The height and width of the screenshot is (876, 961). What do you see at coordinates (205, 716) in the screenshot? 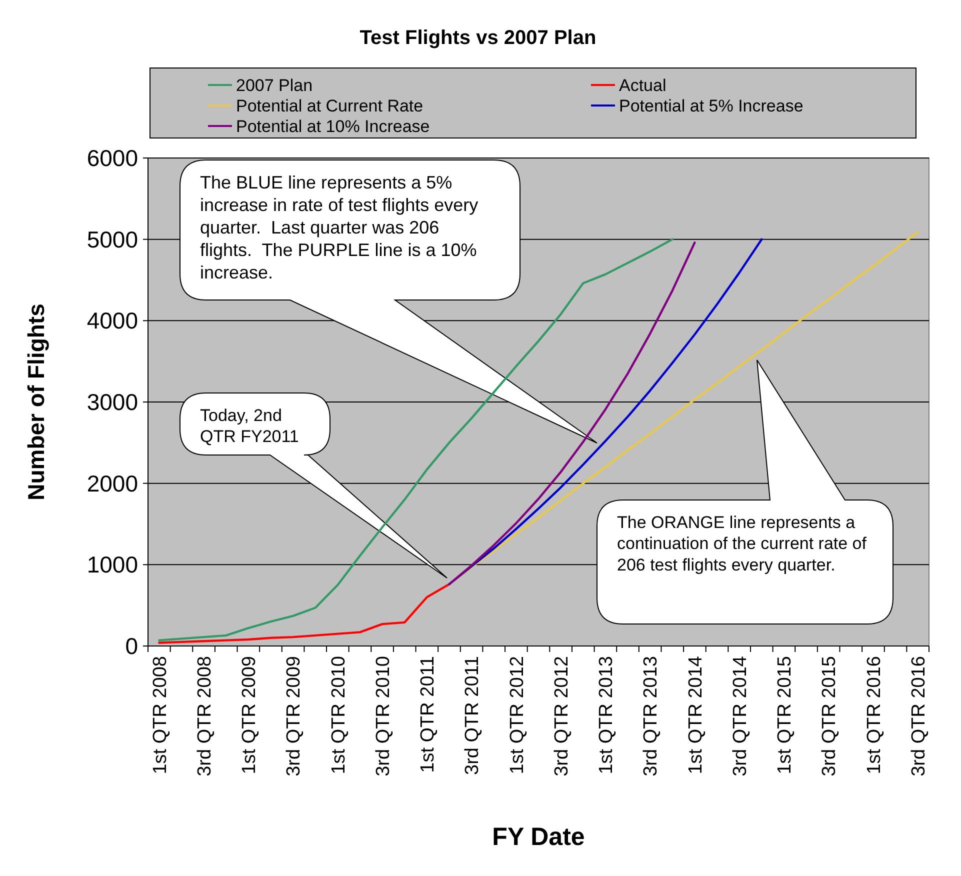
I see `x-tick-label: 3rd QTR 2008` at bounding box center [205, 716].